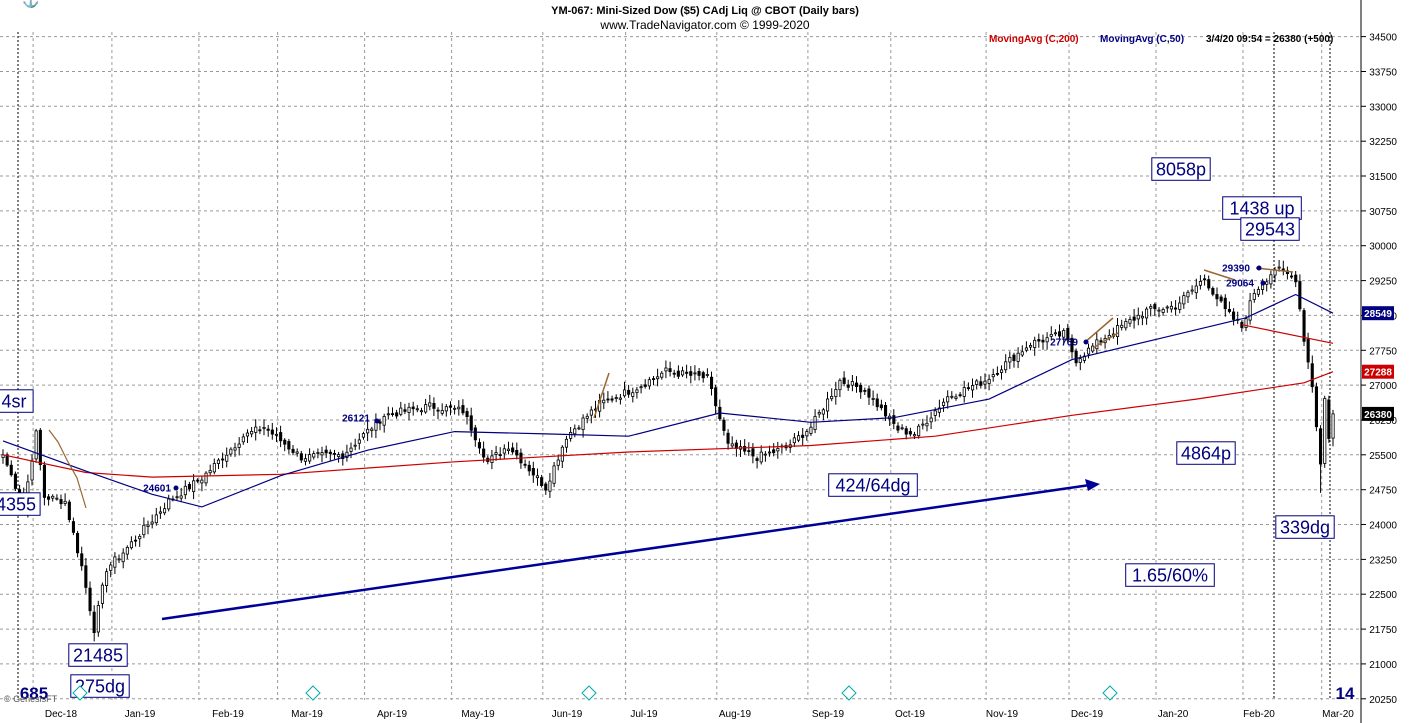  I want to click on pattern-line, so click(1105, 340).